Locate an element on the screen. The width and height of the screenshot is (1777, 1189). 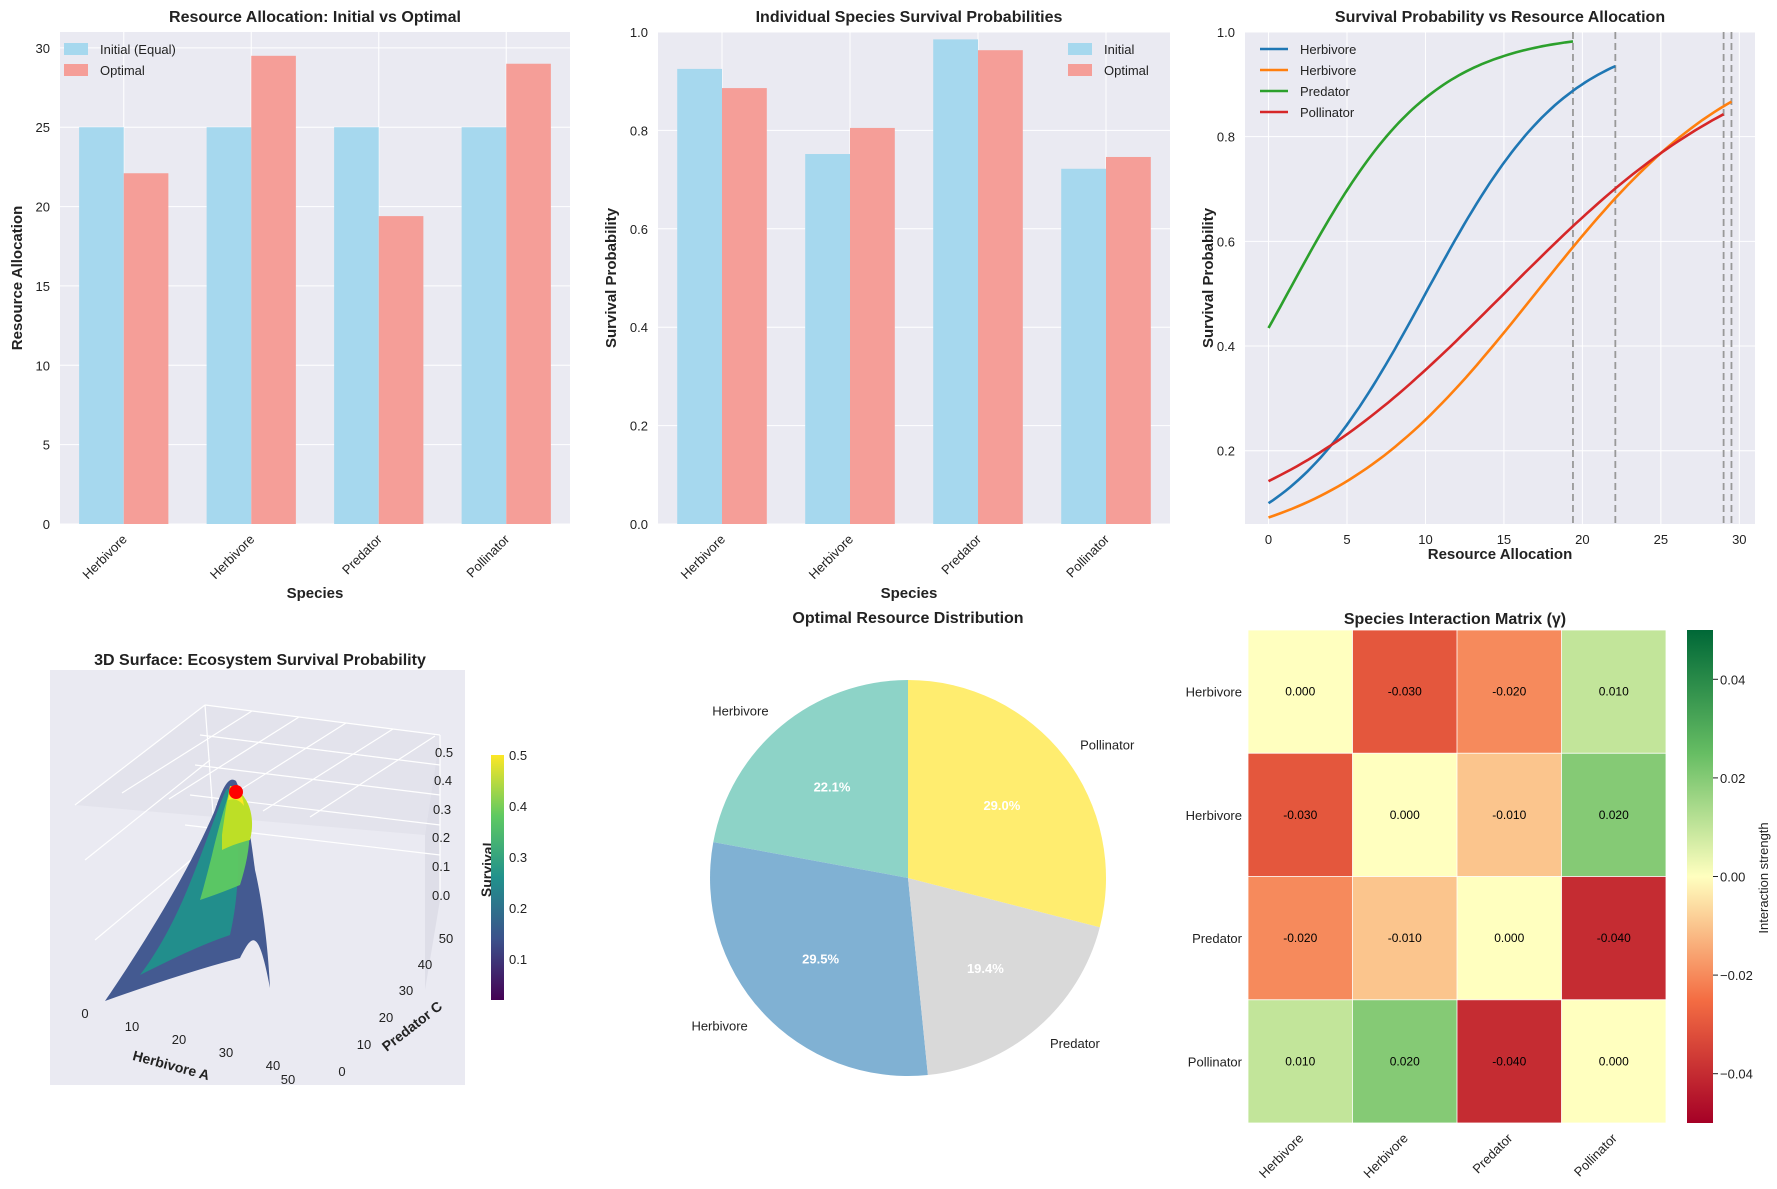
column-label: Pollinator is located at coordinates (1595, 1154).